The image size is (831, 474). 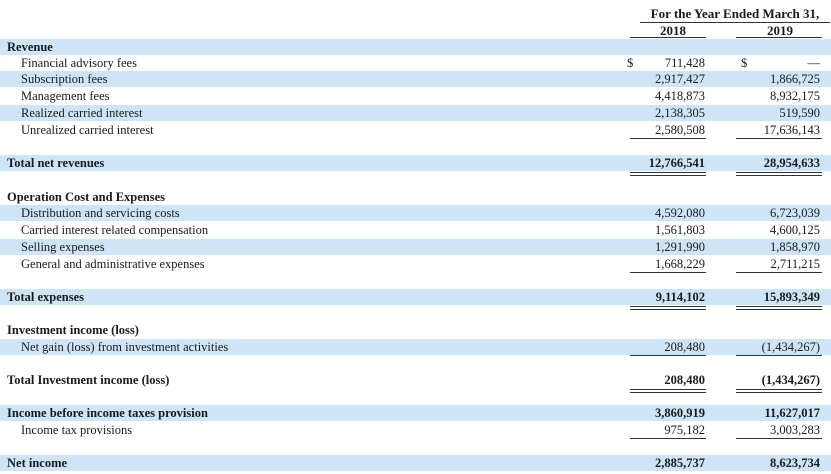 What do you see at coordinates (73, 330) in the screenshot?
I see `investment-heading: Investment income (loss)` at bounding box center [73, 330].